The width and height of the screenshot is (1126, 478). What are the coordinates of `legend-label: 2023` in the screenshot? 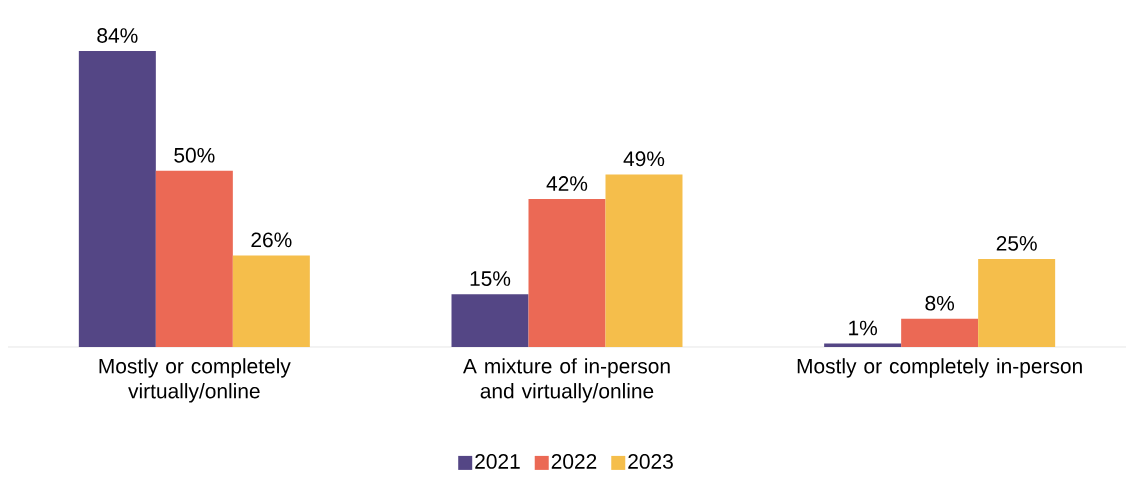 It's located at (650, 461).